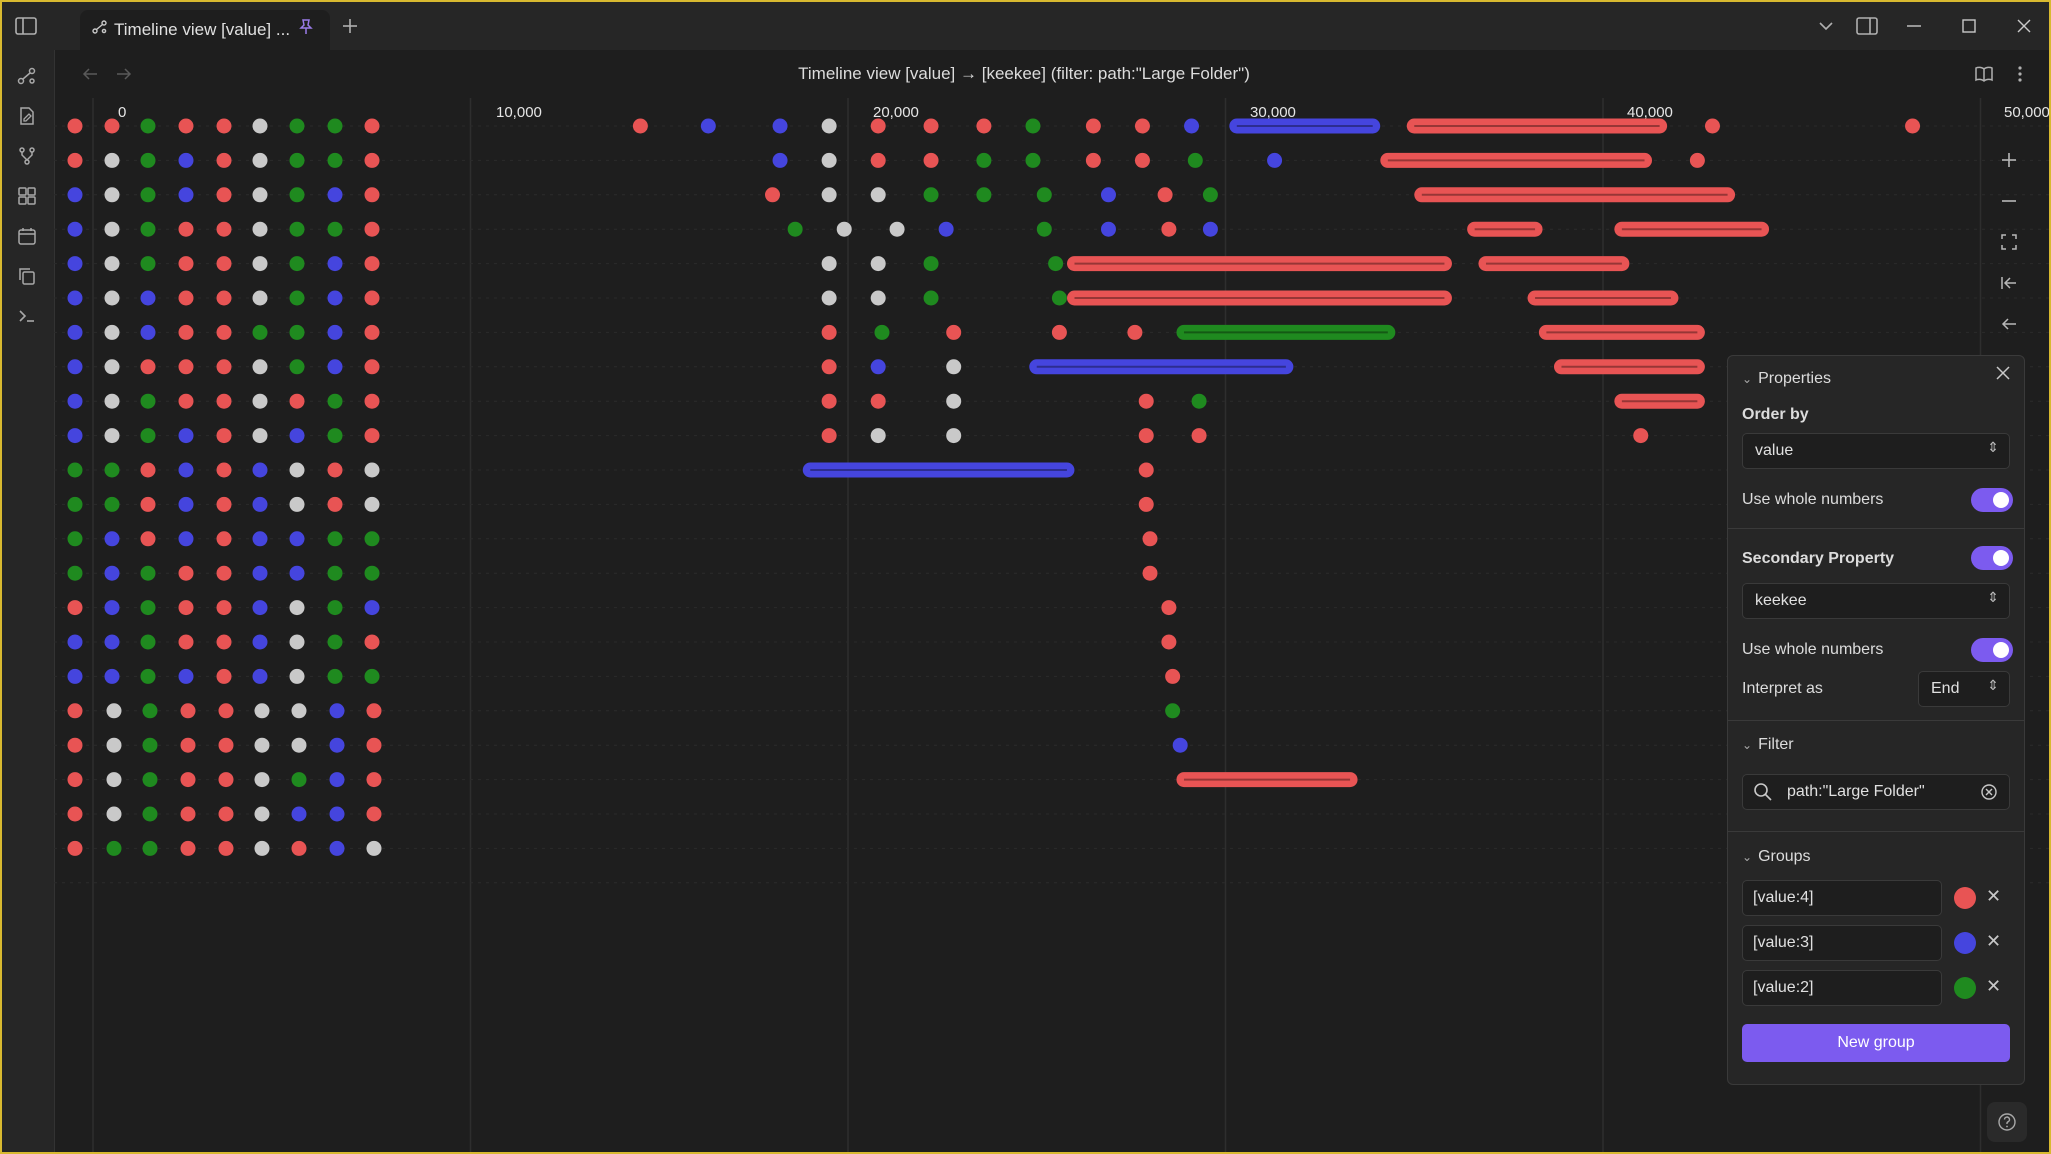  What do you see at coordinates (1984, 74) in the screenshot?
I see `book-icon` at bounding box center [1984, 74].